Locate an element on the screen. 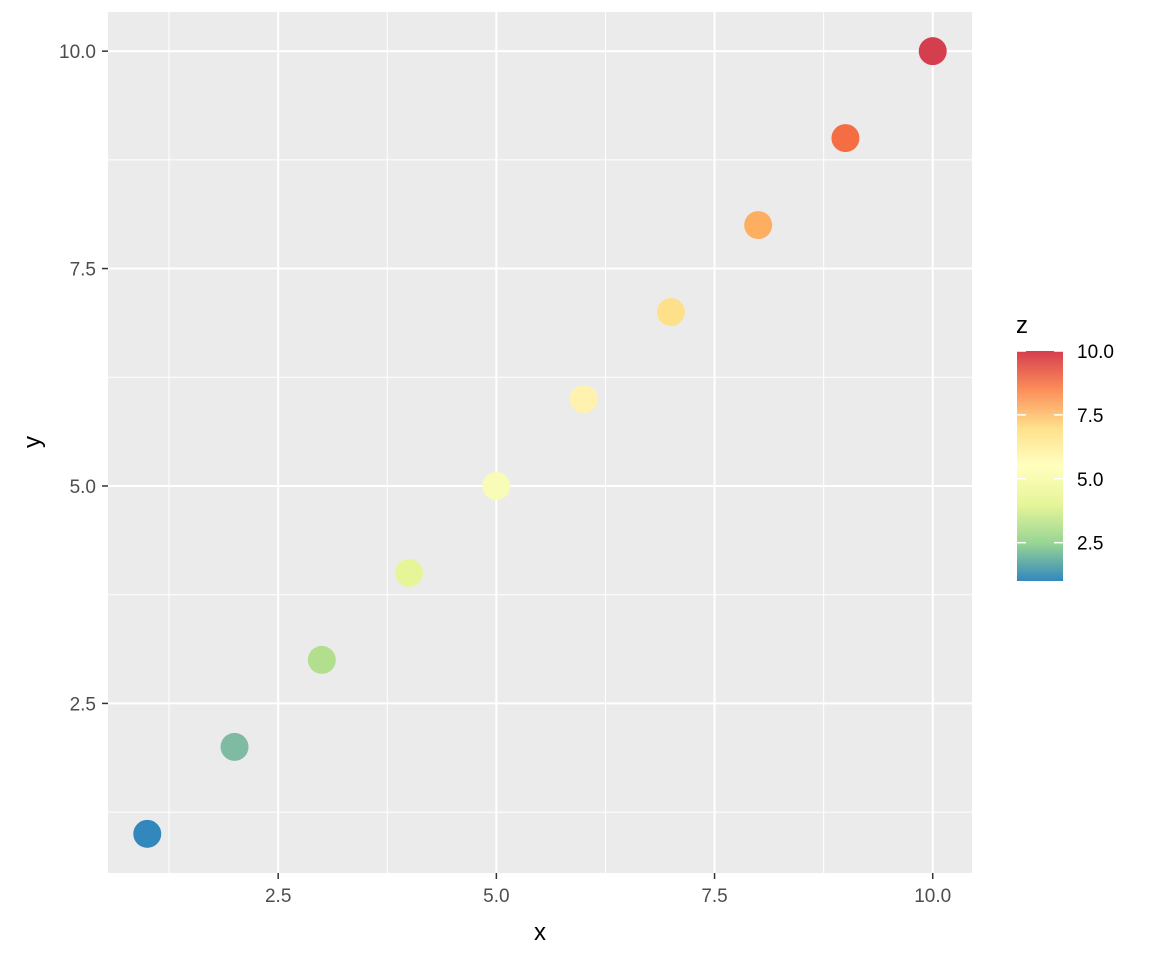 The width and height of the screenshot is (1152, 960). x-tick-label: 5.0 is located at coordinates (496, 896).